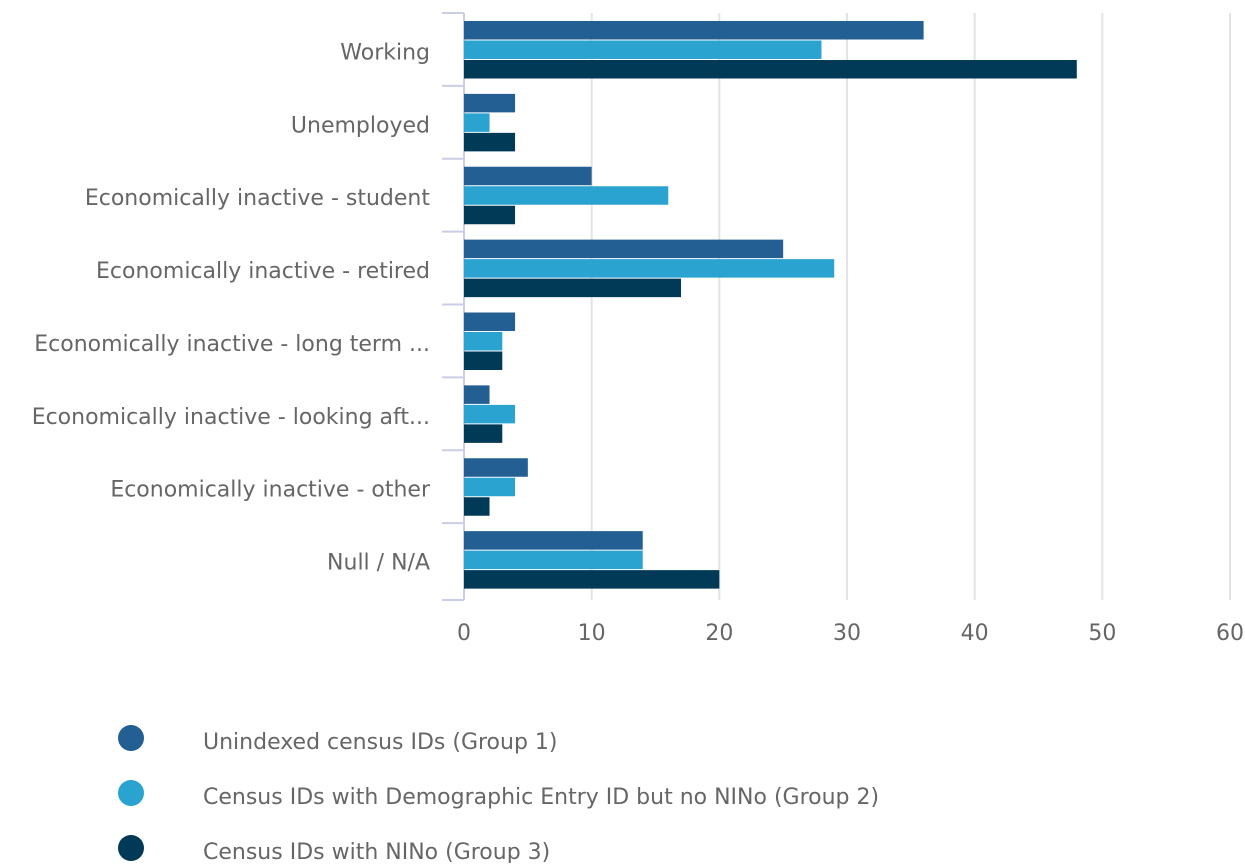  What do you see at coordinates (975, 633) in the screenshot?
I see `x-tick-label: 40` at bounding box center [975, 633].